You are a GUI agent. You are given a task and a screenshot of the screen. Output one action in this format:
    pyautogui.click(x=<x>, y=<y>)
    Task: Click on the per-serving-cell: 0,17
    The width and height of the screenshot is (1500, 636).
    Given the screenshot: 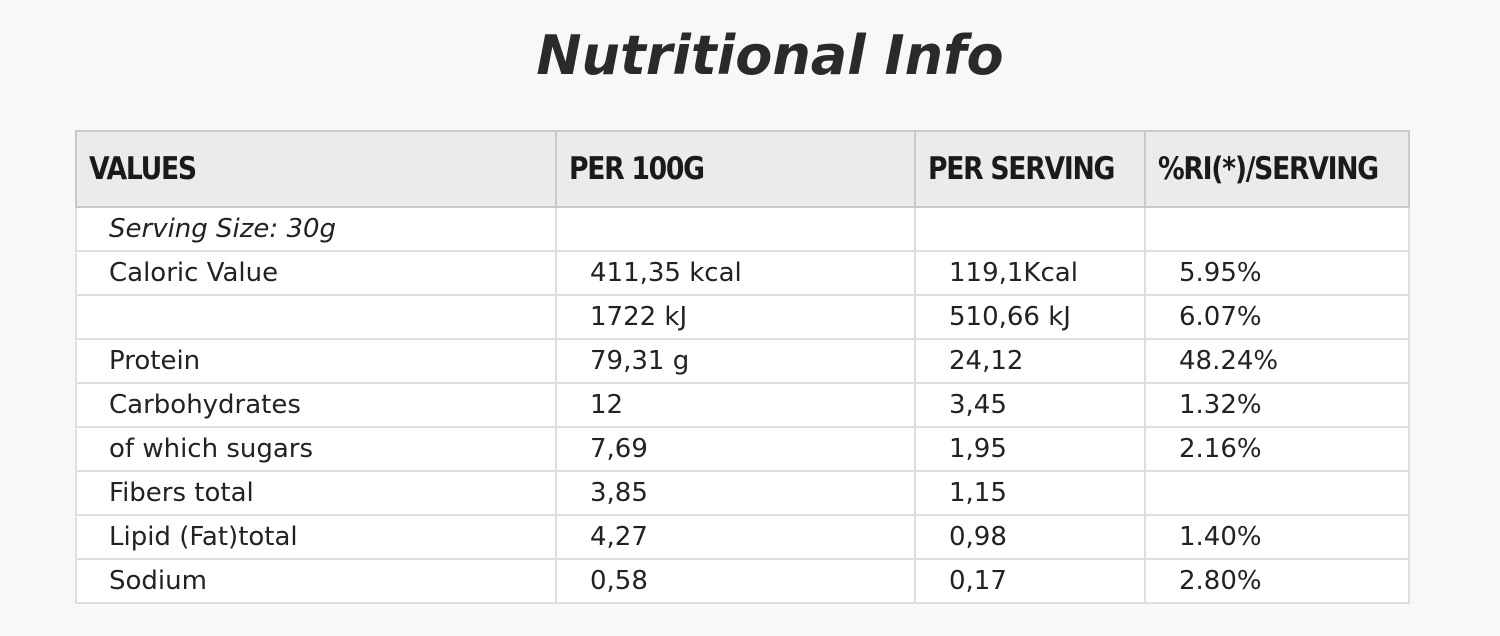 What is the action you would take?
    pyautogui.click(x=1030, y=581)
    